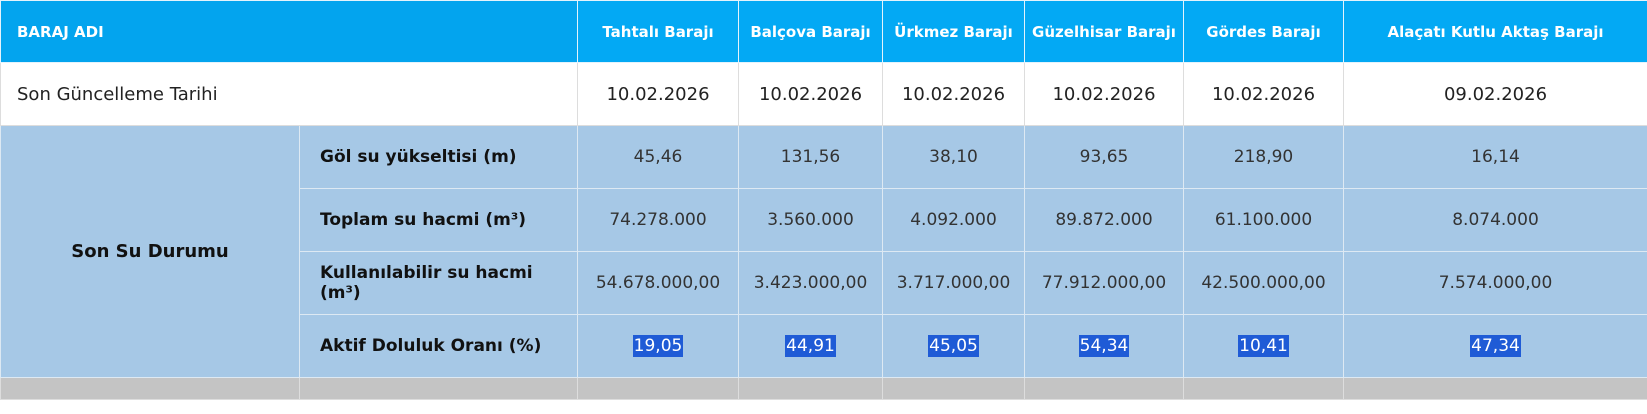  I want to click on data-cell: 44,91, so click(810, 346).